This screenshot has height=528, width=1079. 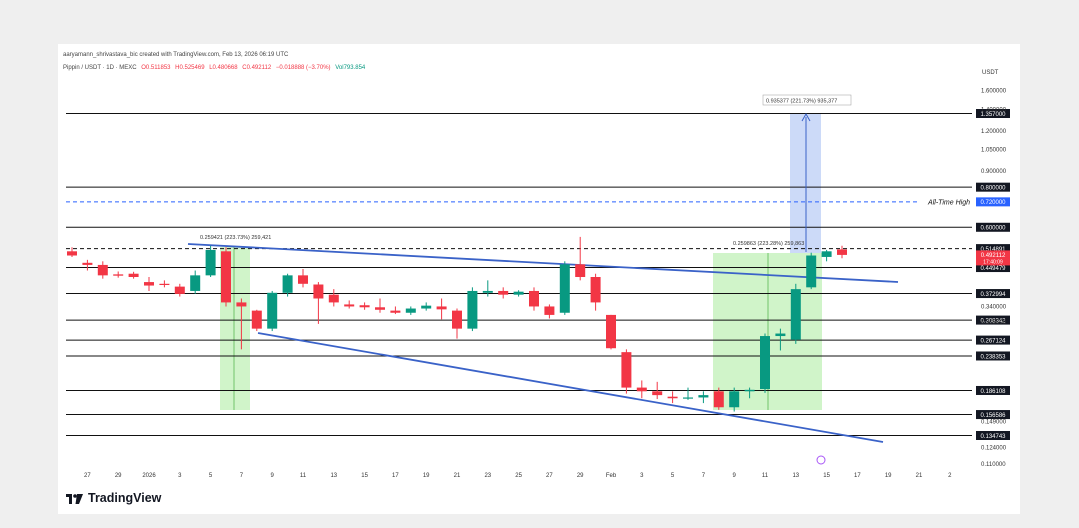 I want to click on annotation-label: 0.259421 (223.73%) 259,421, so click(x=235, y=238).